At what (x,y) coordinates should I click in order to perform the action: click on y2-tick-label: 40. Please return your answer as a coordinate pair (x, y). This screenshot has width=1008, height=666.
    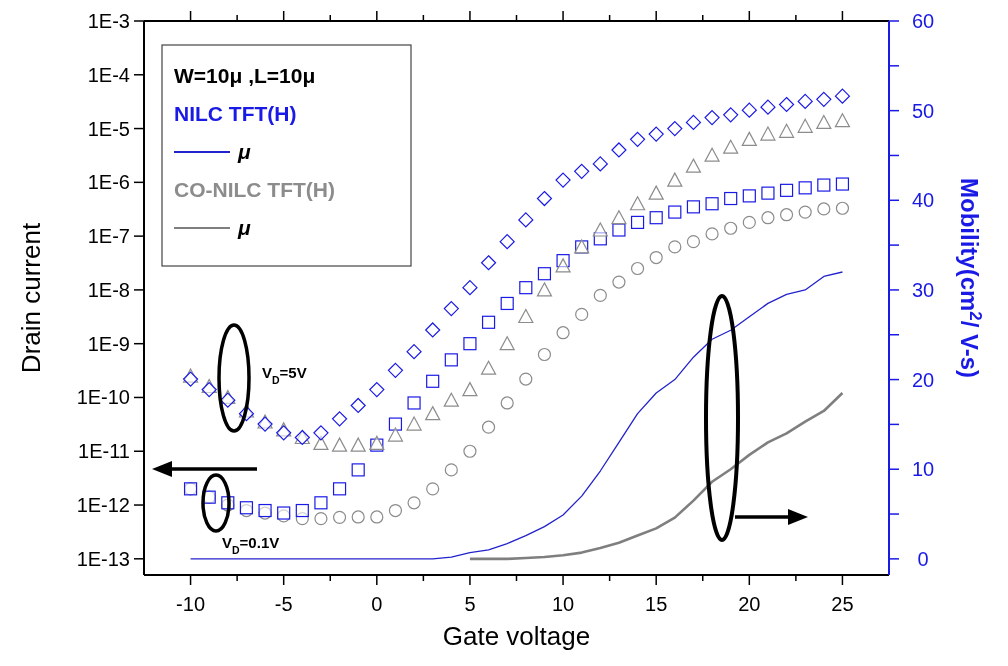
    Looking at the image, I should click on (923, 200).